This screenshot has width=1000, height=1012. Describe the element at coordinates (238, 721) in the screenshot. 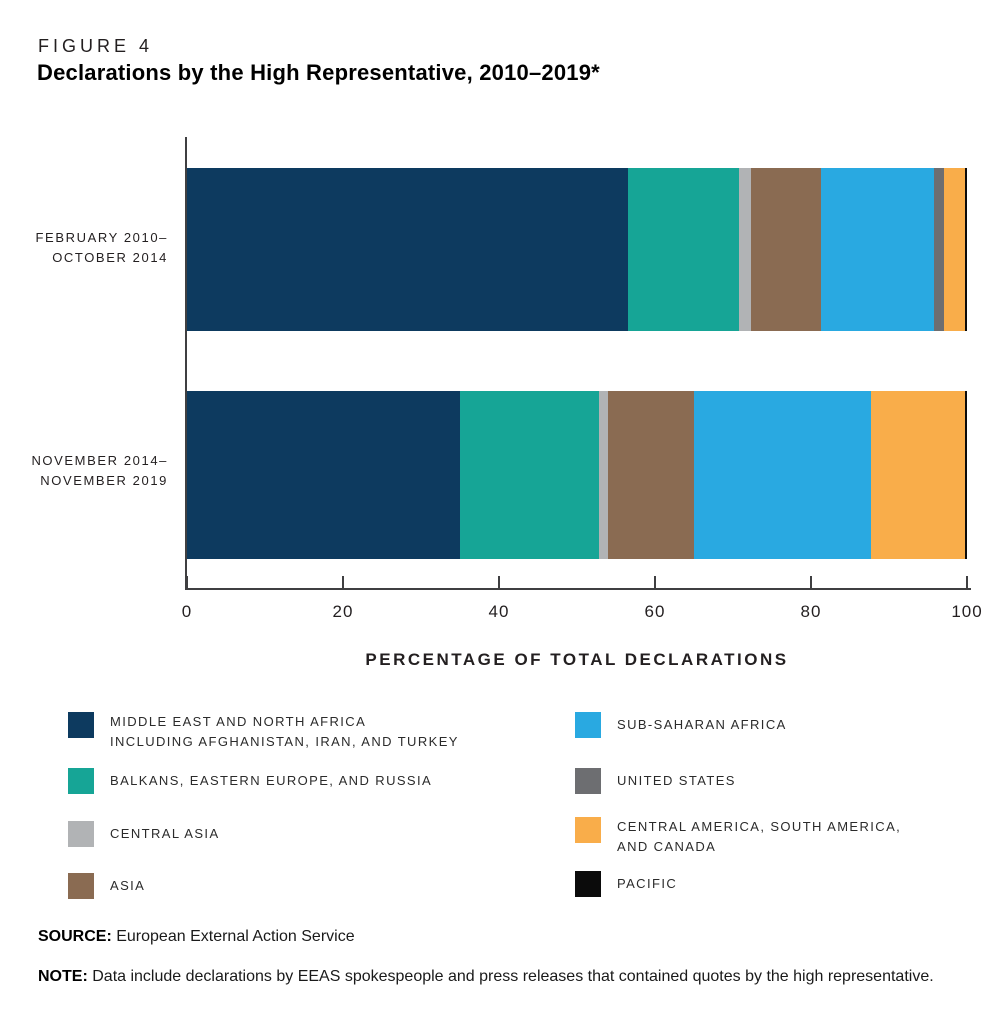

I see `legend-label-line: MIDDLE EAST AND NORTH AFRICA` at that location.